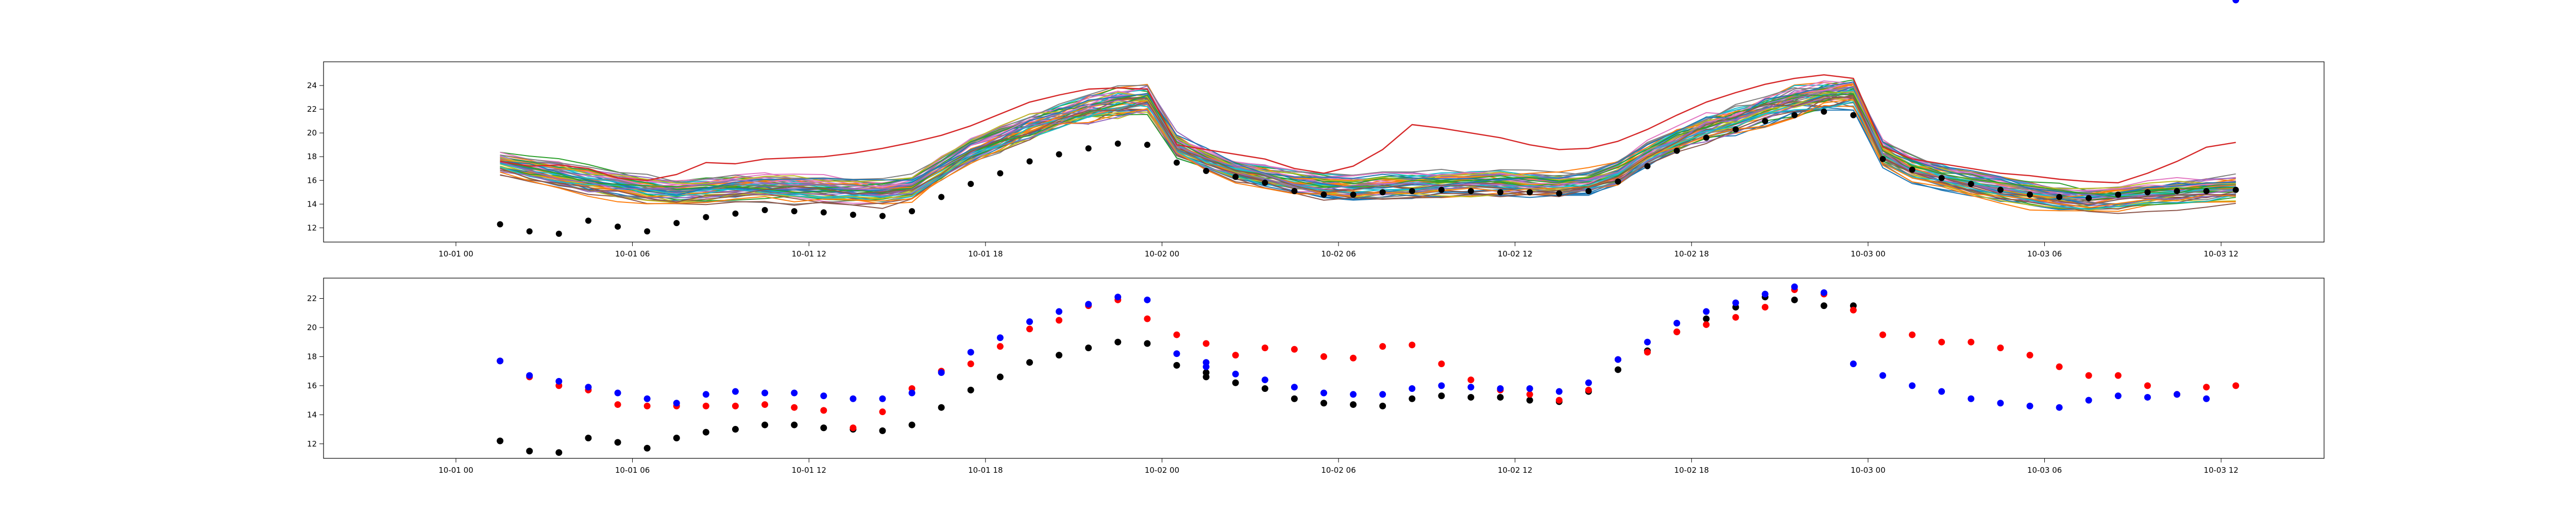 This screenshot has height=515, width=2576. Describe the element at coordinates (455, 470) in the screenshot. I see `bottom-x-tick-label: 10-01 00` at that location.